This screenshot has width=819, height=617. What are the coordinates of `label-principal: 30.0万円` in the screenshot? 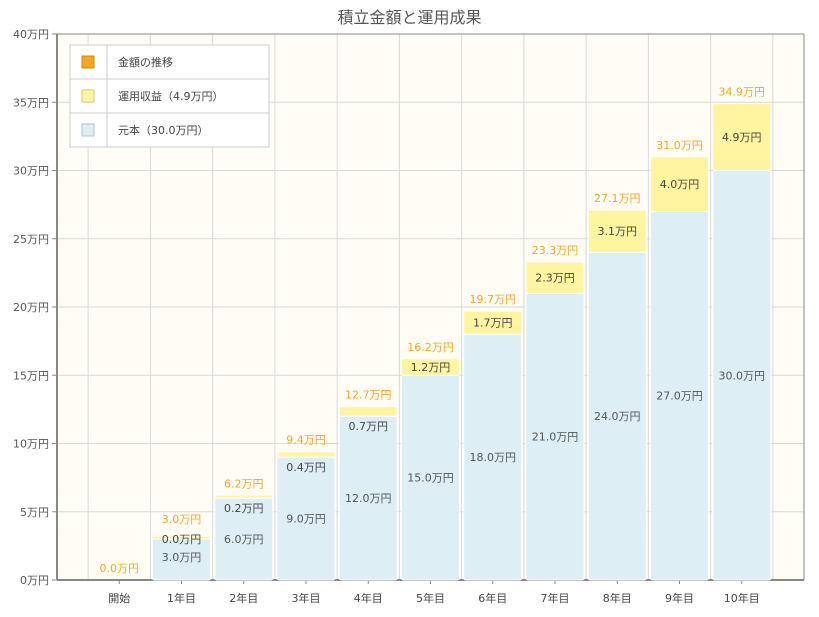 It's located at (742, 375).